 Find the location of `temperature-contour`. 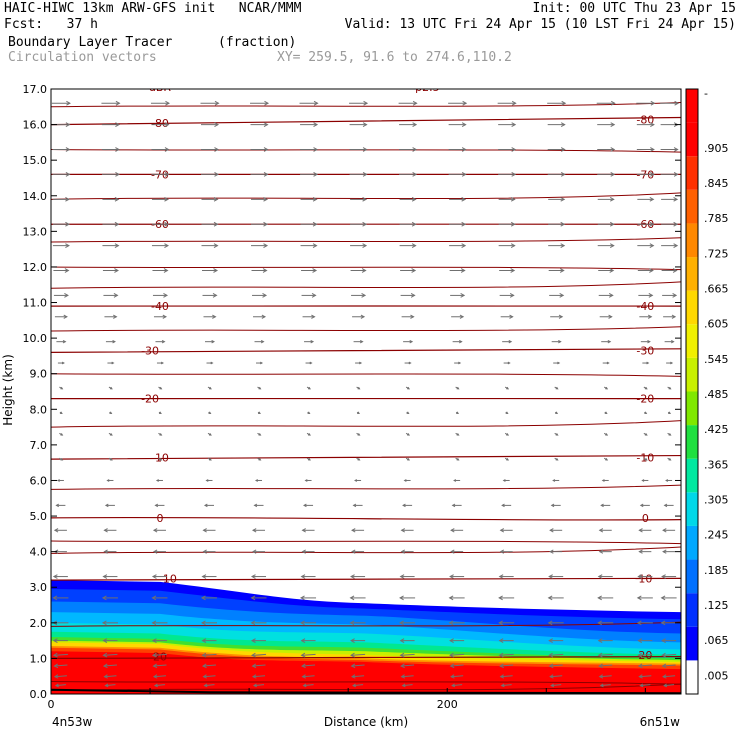

temperature-contour is located at coordinates (366, 579).